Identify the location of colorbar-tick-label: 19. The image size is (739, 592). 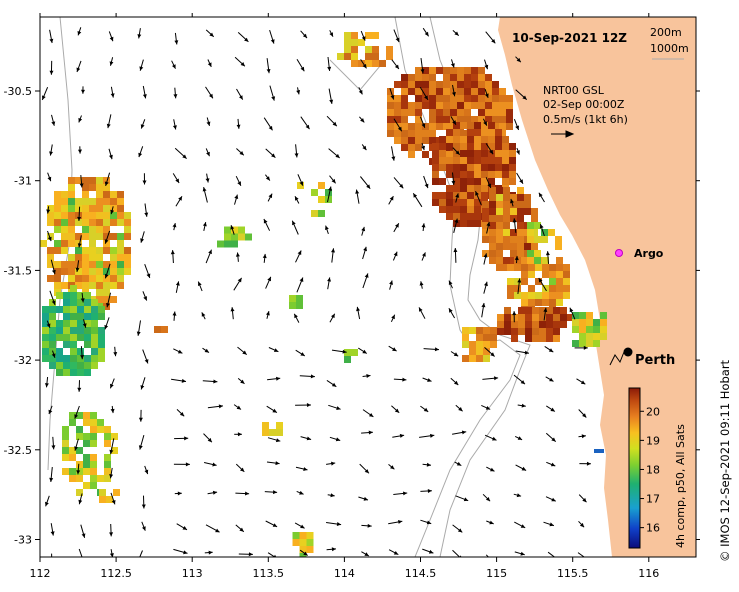
(653, 440).